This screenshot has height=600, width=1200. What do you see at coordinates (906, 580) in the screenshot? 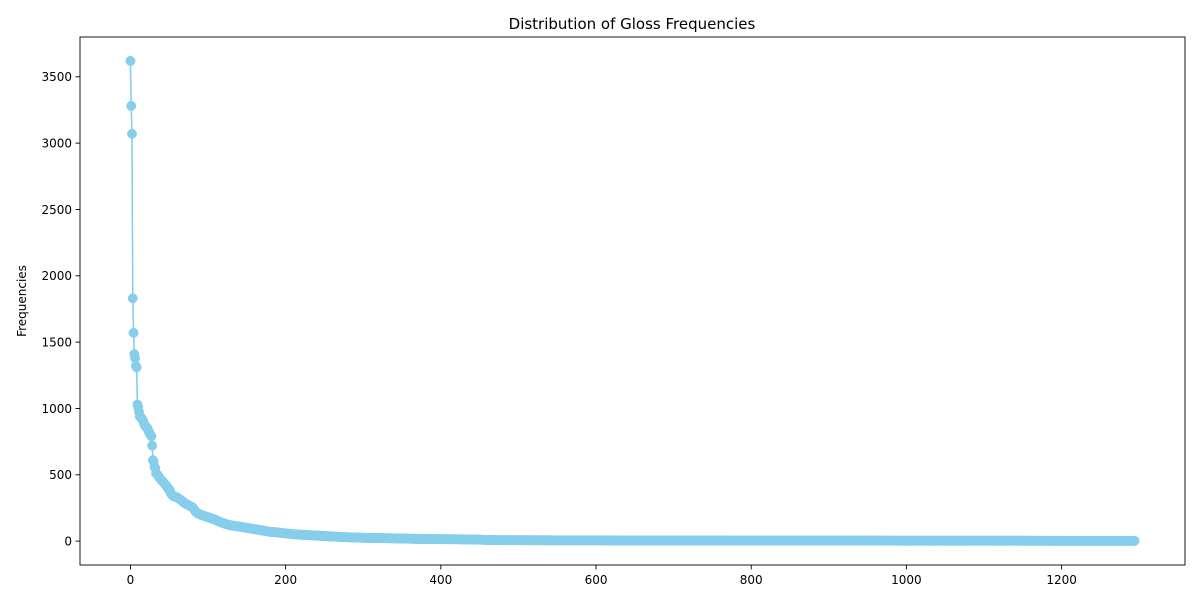
I see `x-tick-label: 1000` at bounding box center [906, 580].